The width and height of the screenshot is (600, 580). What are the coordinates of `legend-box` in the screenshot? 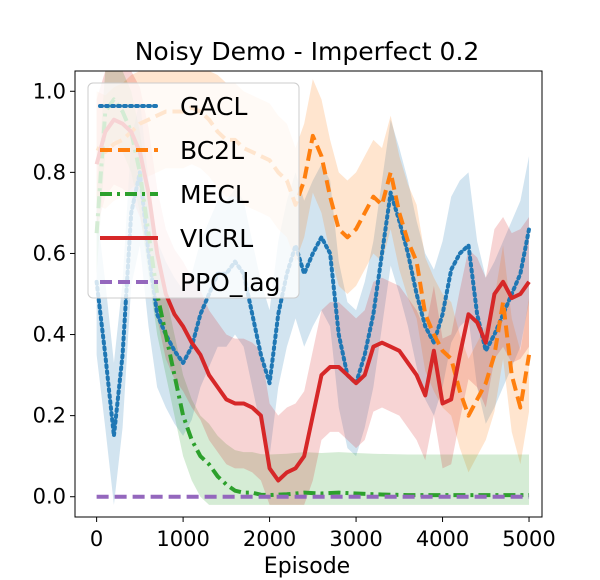 It's located at (193, 190).